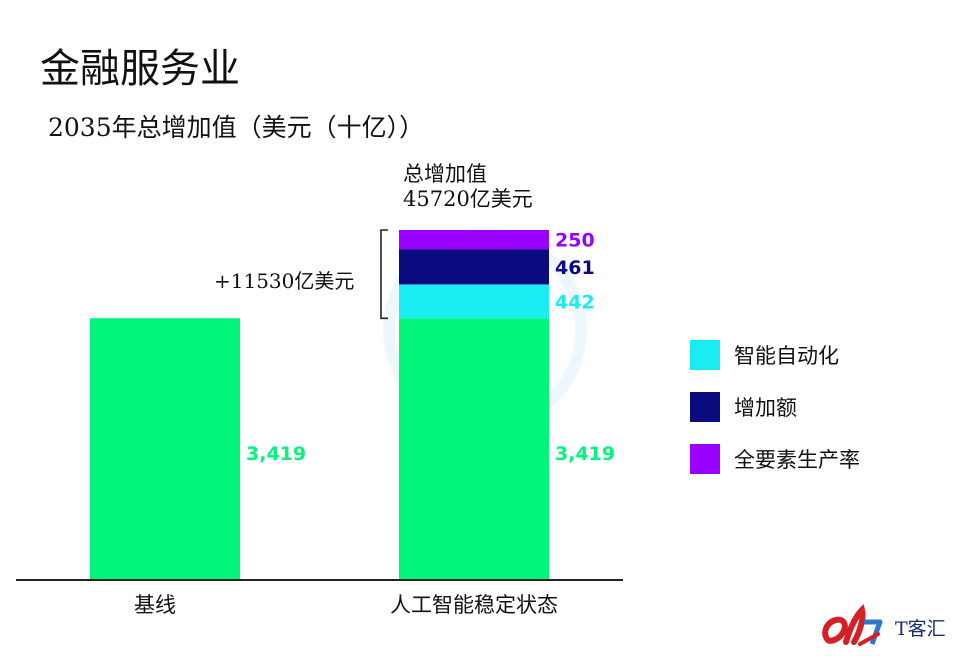  Describe the element at coordinates (705, 355) in the screenshot. I see `legend-swatch-automation` at that location.